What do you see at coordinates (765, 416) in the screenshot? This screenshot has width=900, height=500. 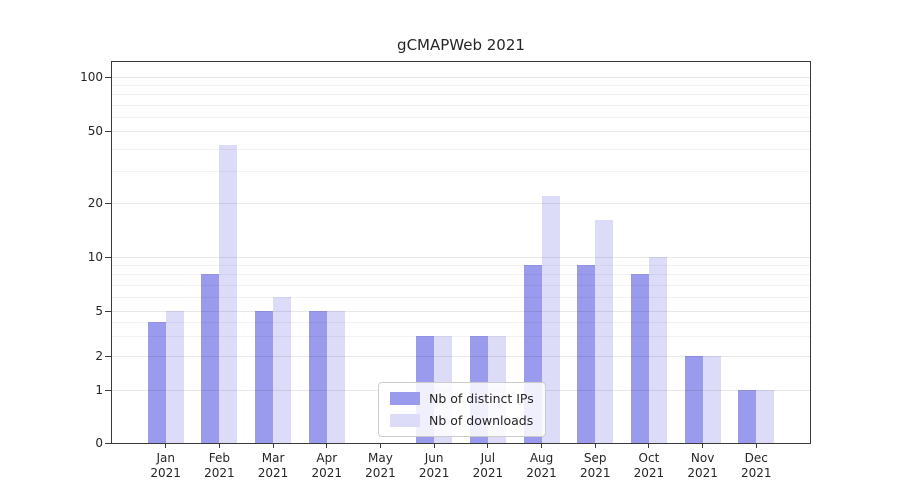 I see `bar-downloads-dec` at bounding box center [765, 416].